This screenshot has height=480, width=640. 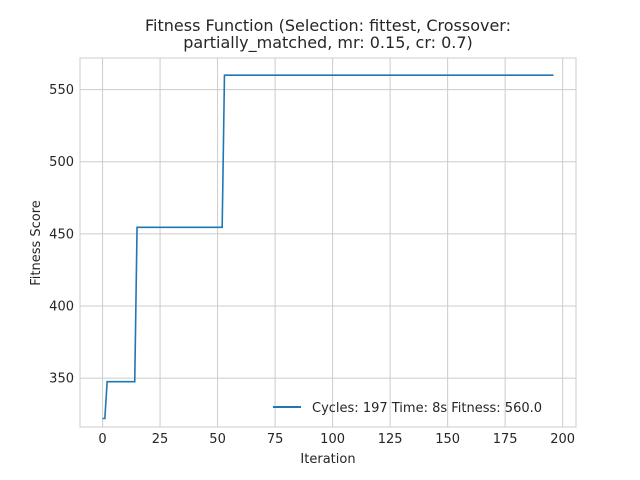 I want to click on x-tick-label: 200, so click(x=562, y=439).